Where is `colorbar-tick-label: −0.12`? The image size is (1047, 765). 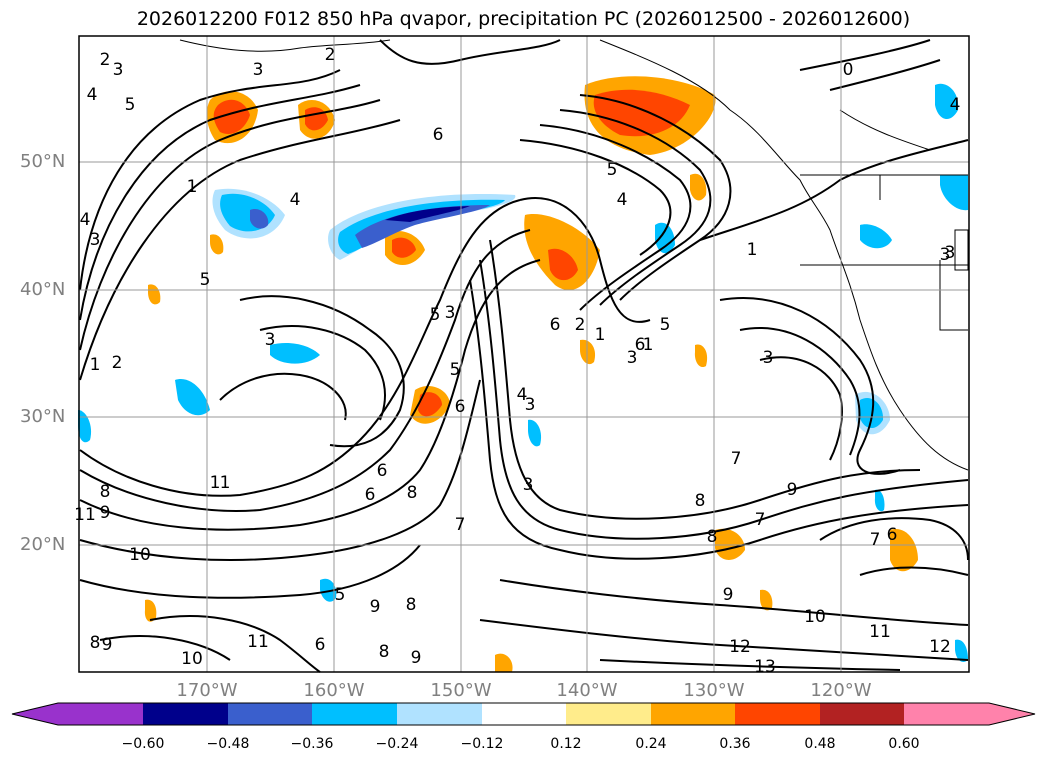 colorbar-tick-label: −0.12 is located at coordinates (482, 744).